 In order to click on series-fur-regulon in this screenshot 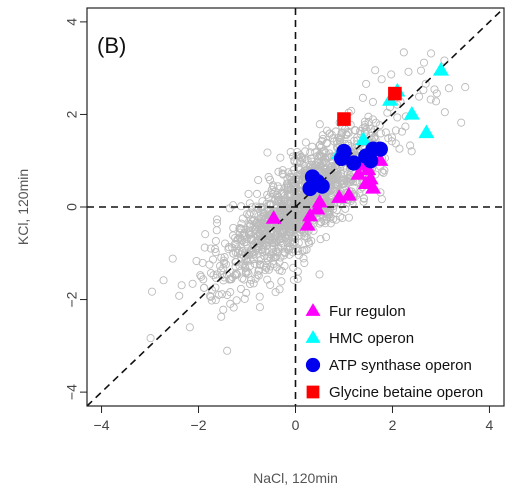, I will do `click(327, 191)`.